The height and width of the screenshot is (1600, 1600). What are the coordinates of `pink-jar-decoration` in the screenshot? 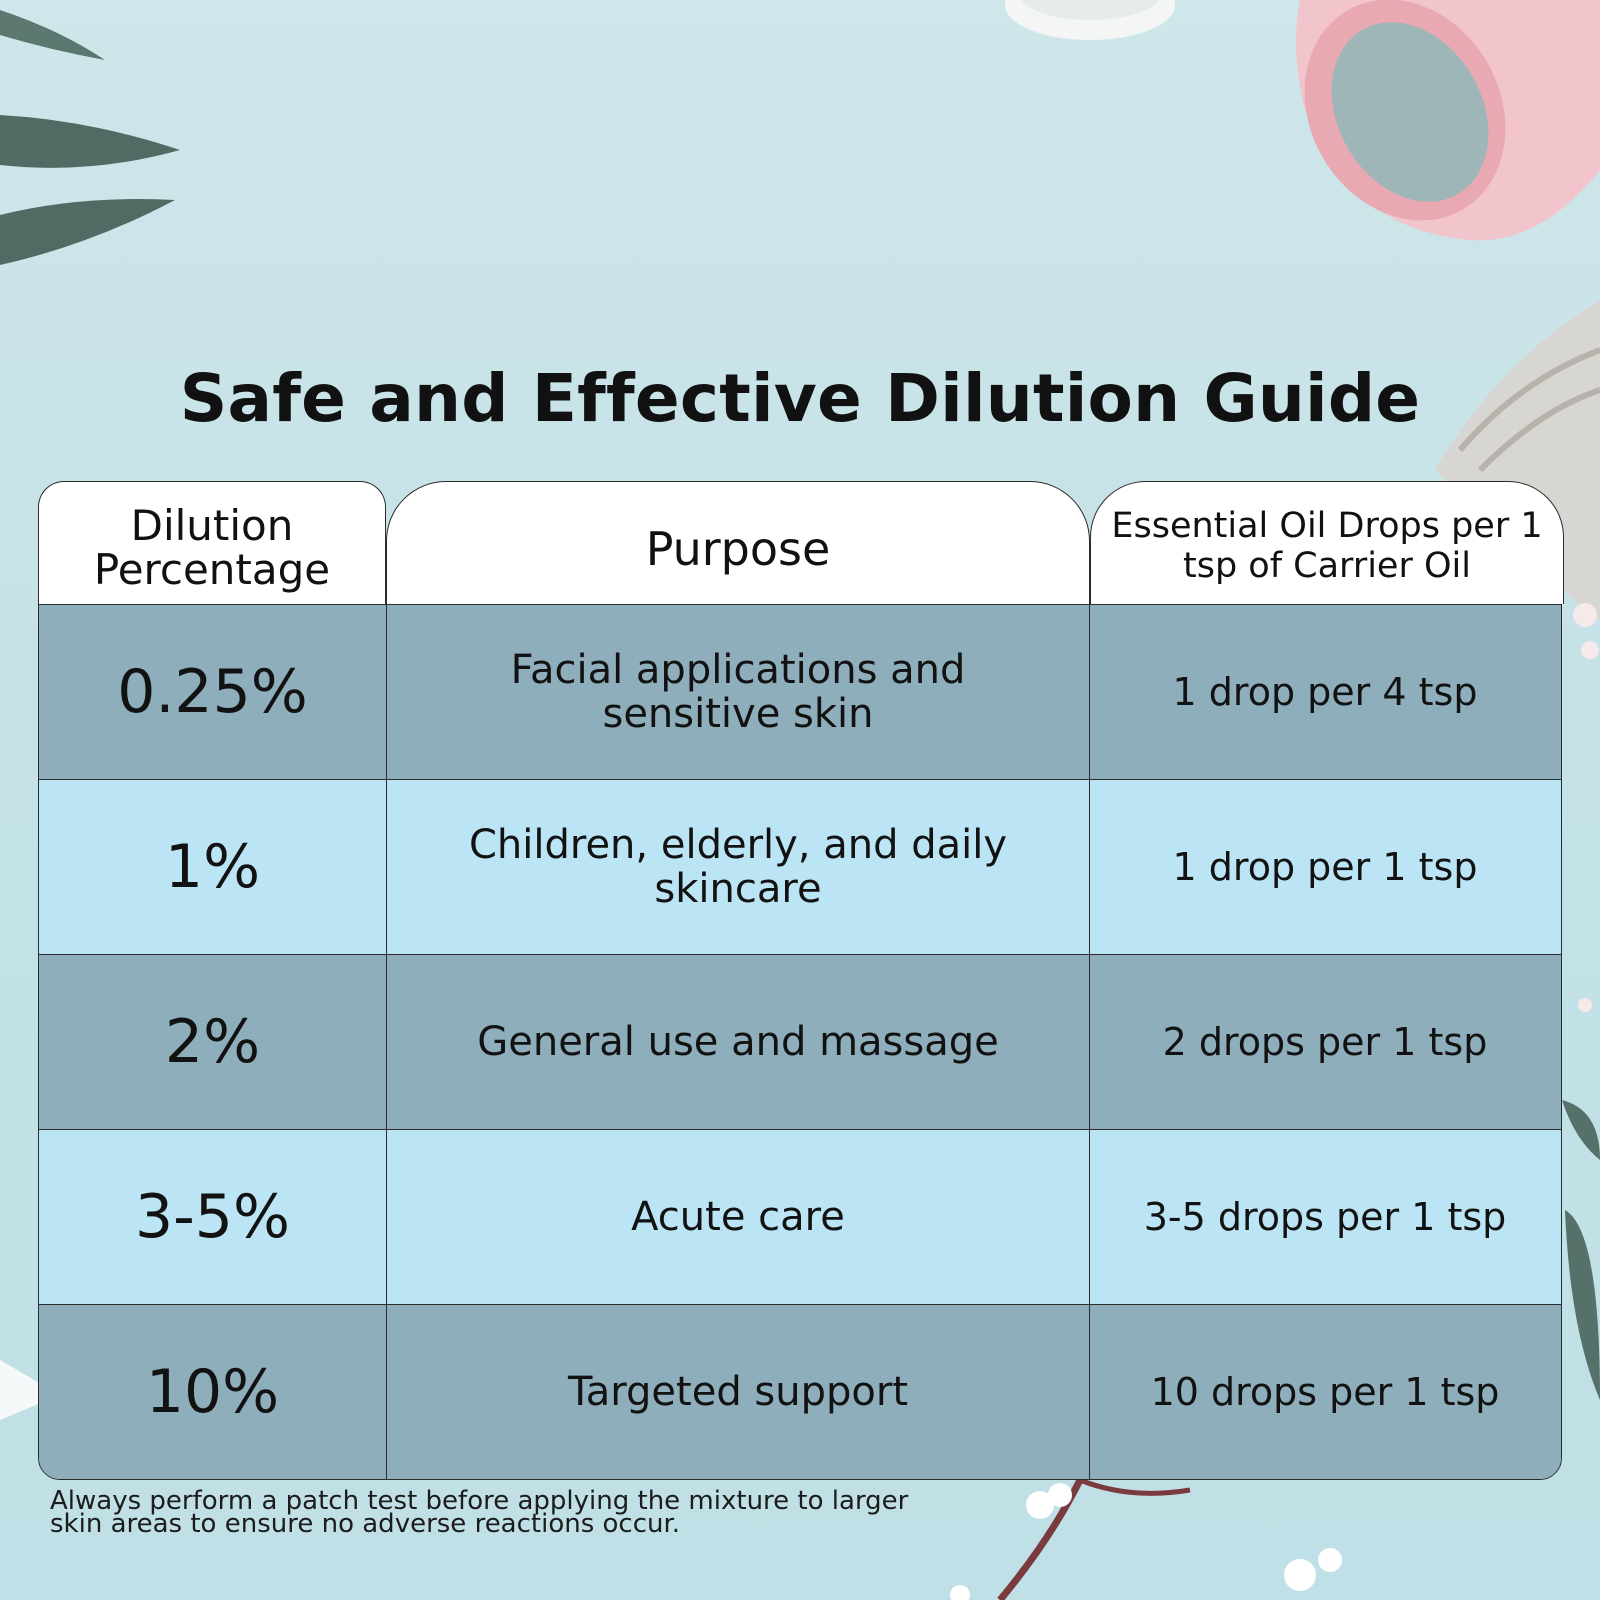 It's located at (1448, 120).